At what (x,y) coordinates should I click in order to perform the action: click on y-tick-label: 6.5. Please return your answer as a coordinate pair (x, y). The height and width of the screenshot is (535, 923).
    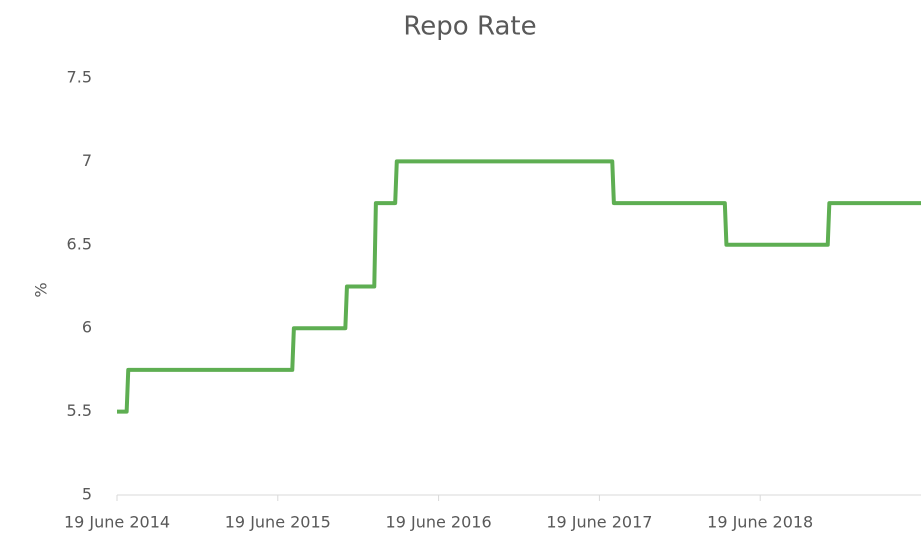
    Looking at the image, I should click on (79, 243).